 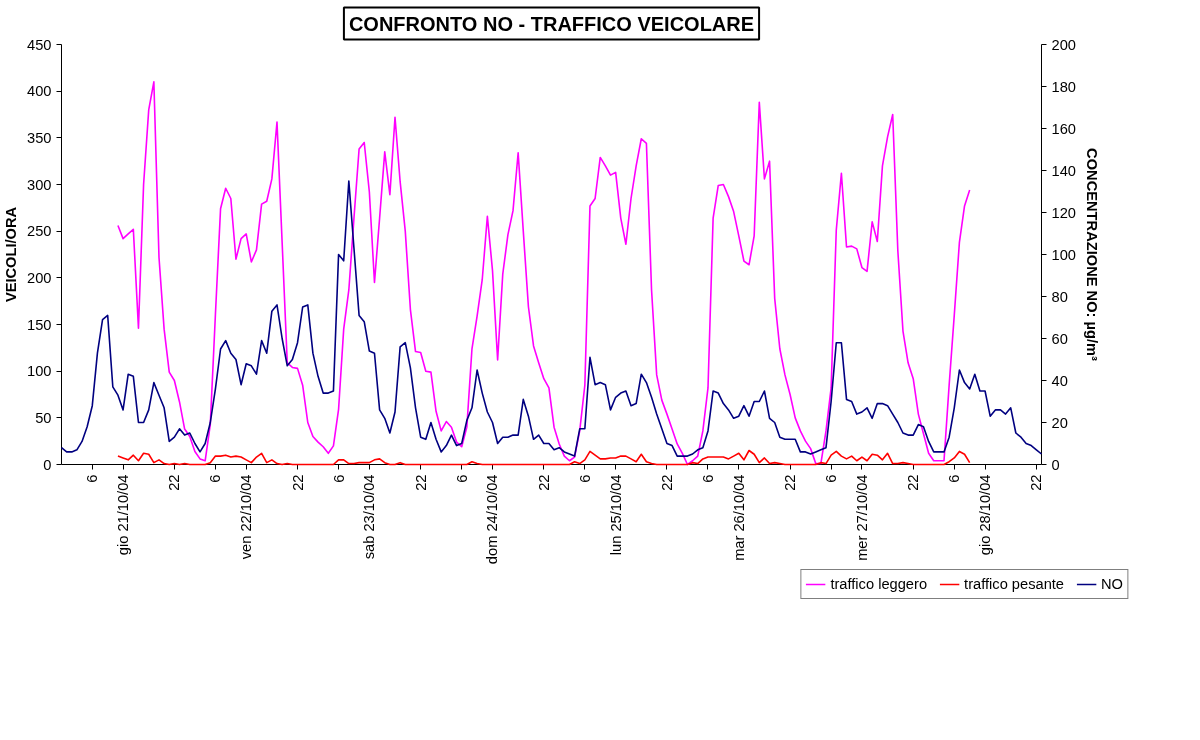 I want to click on x-tick-label: mer 27/10/04, so click(x=861, y=517).